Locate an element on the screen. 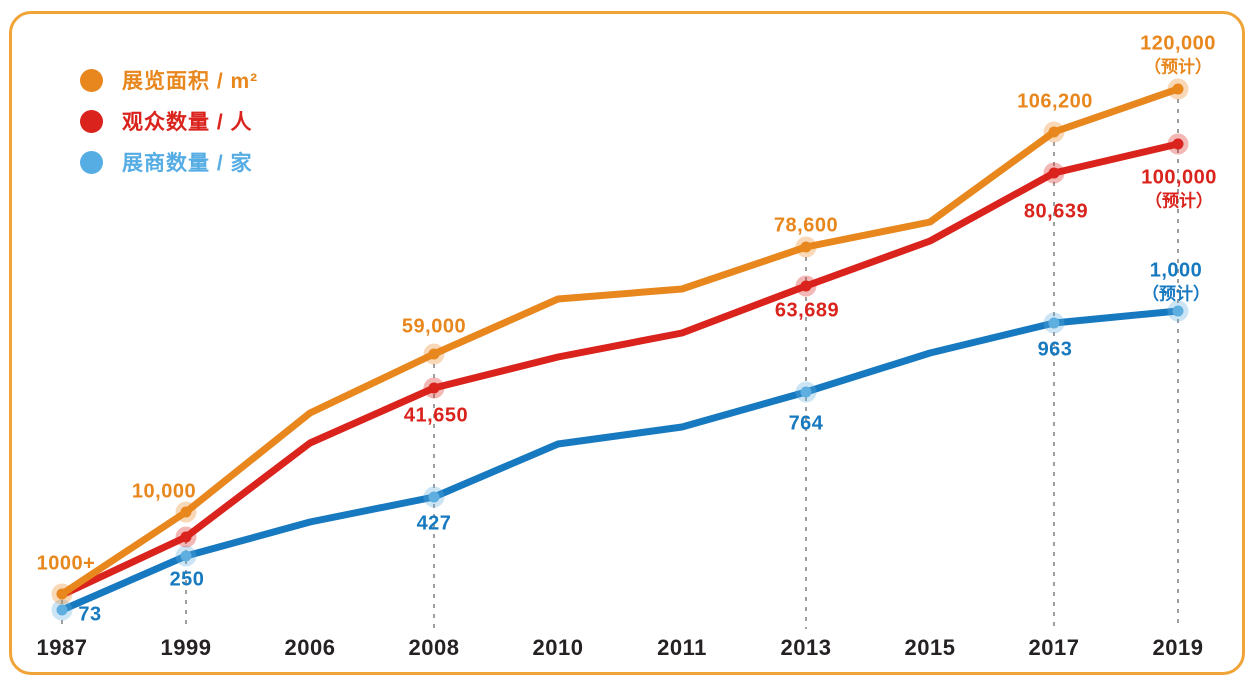 The image size is (1252, 683). value-label-exhibitors-2008: 427 is located at coordinates (434, 523).